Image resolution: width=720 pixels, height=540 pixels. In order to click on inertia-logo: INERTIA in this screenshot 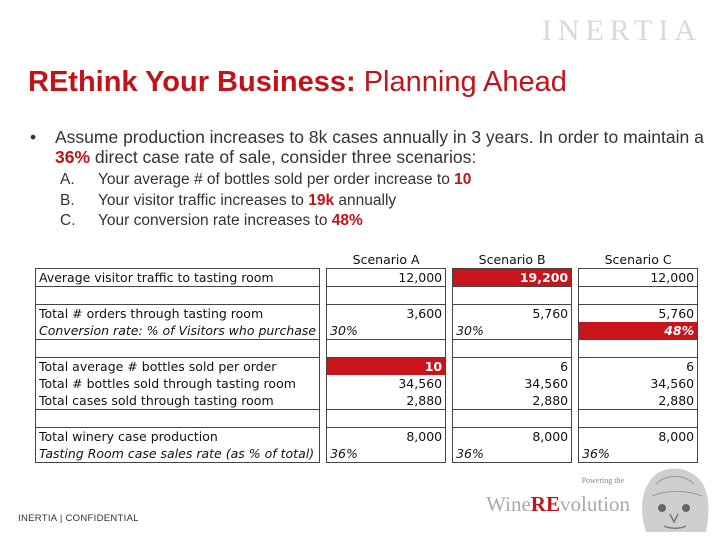, I will do `click(621, 30)`.